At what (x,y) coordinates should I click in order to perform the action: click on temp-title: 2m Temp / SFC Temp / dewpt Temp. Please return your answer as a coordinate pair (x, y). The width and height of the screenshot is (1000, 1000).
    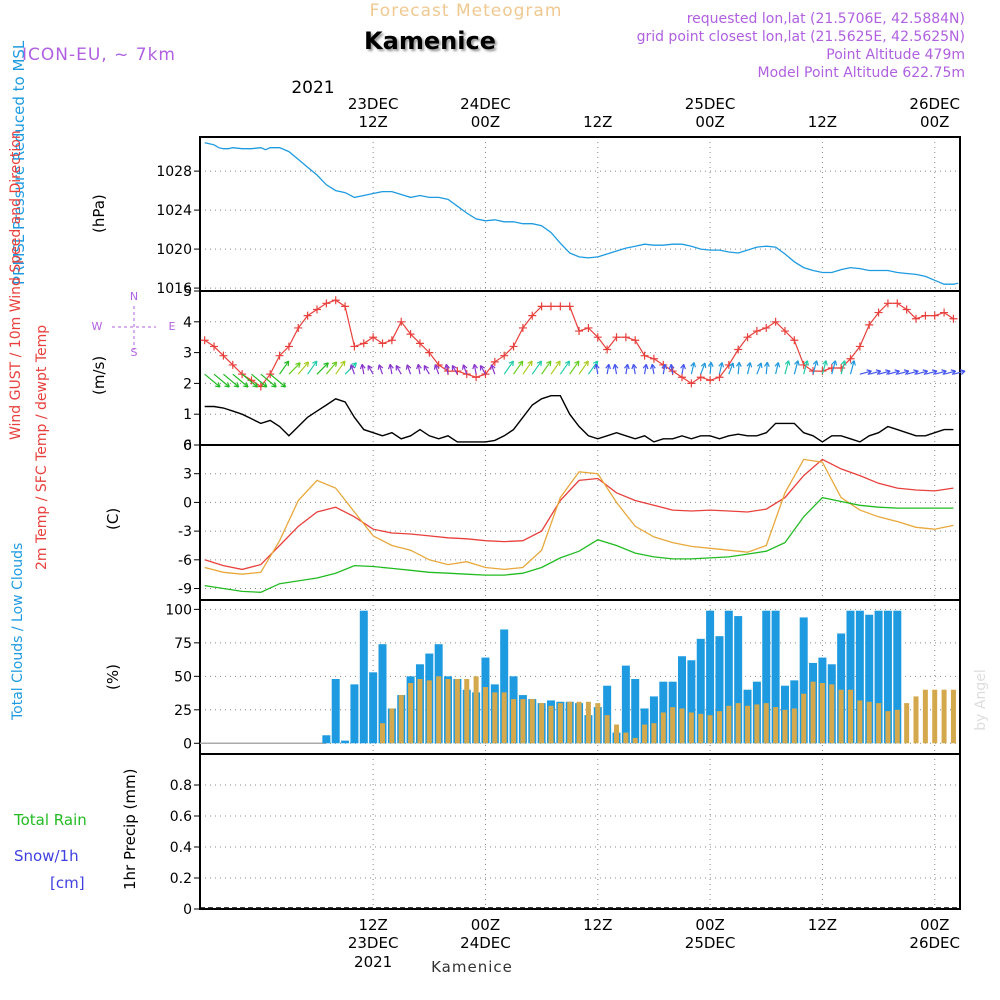
    Looking at the image, I should click on (42, 447).